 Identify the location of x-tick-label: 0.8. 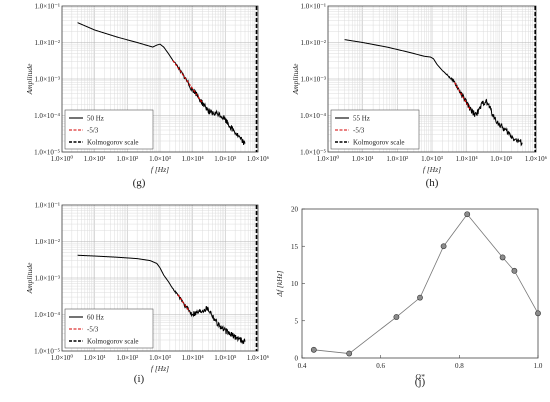
(459, 366).